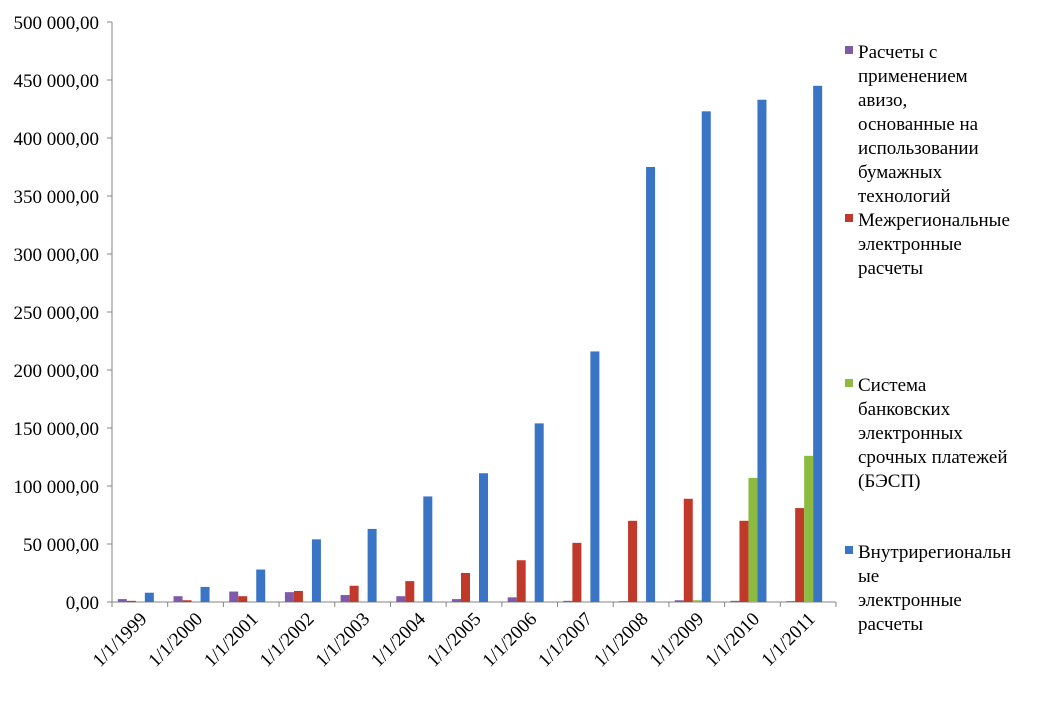 The image size is (1043, 708). I want to click on y-tick-label: 100 000,00, so click(57, 487).